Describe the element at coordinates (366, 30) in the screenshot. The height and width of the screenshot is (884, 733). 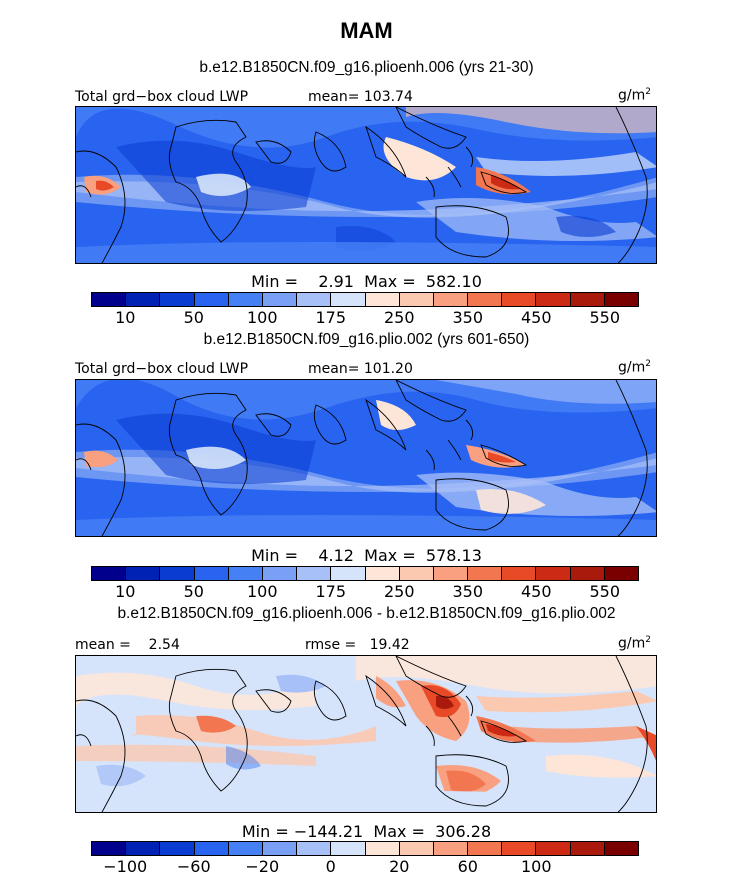
I see `figure-title: MAM` at that location.